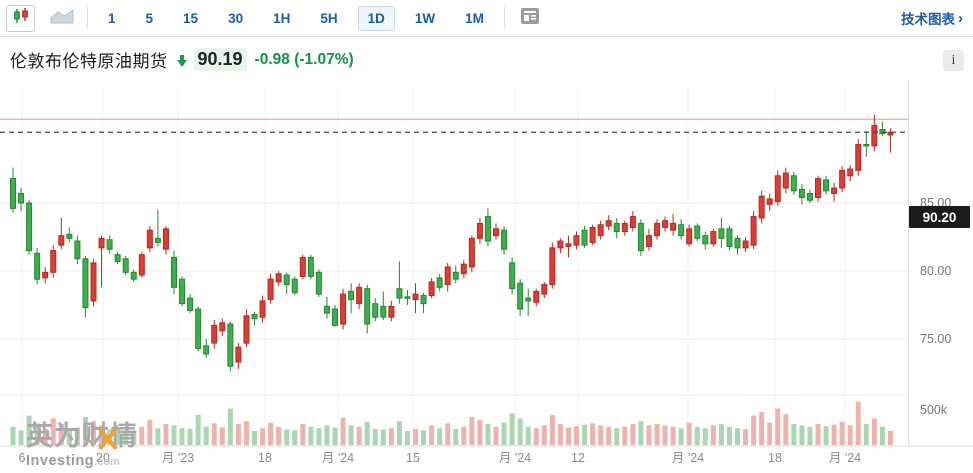 The image size is (973, 473). Describe the element at coordinates (338, 458) in the screenshot. I see `x-axis-label: 月 '24` at that location.